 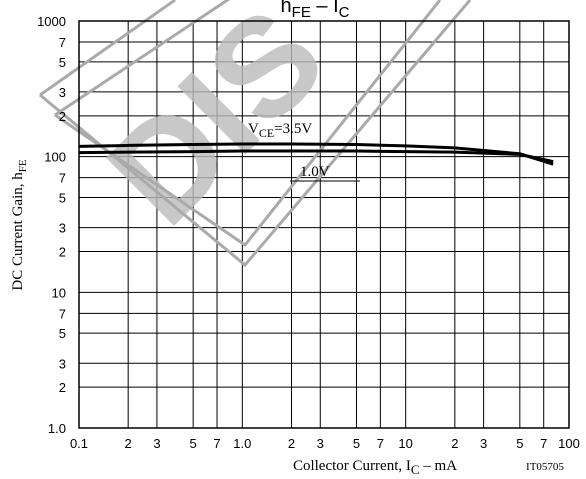 What do you see at coordinates (439, 466) in the screenshot?
I see `label-part: – mA` at bounding box center [439, 466].